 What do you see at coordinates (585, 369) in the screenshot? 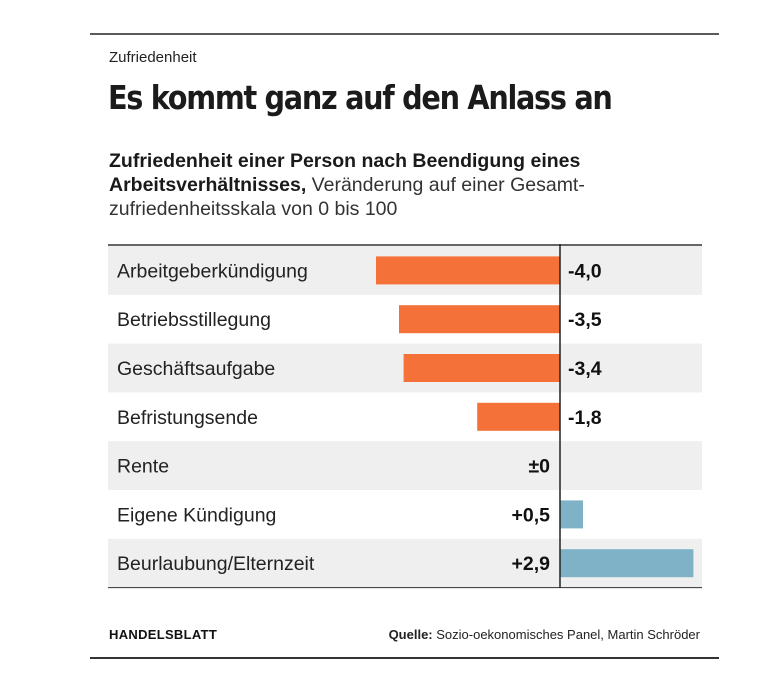
I see `value-label: -3,4` at bounding box center [585, 369].